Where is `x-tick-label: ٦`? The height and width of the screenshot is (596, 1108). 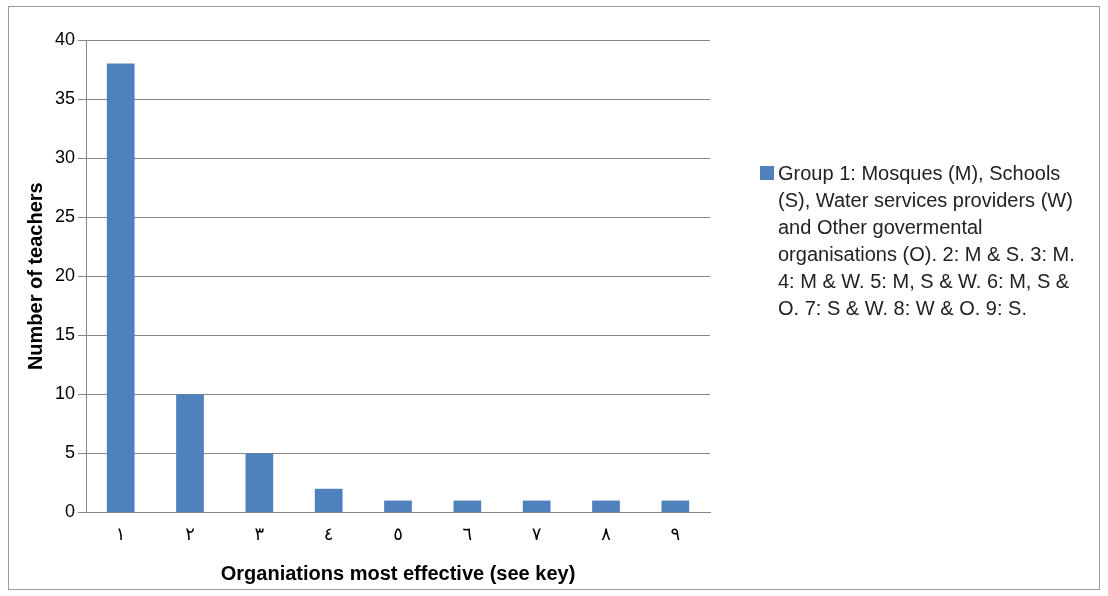 x-tick-label: ٦ is located at coordinates (467, 533).